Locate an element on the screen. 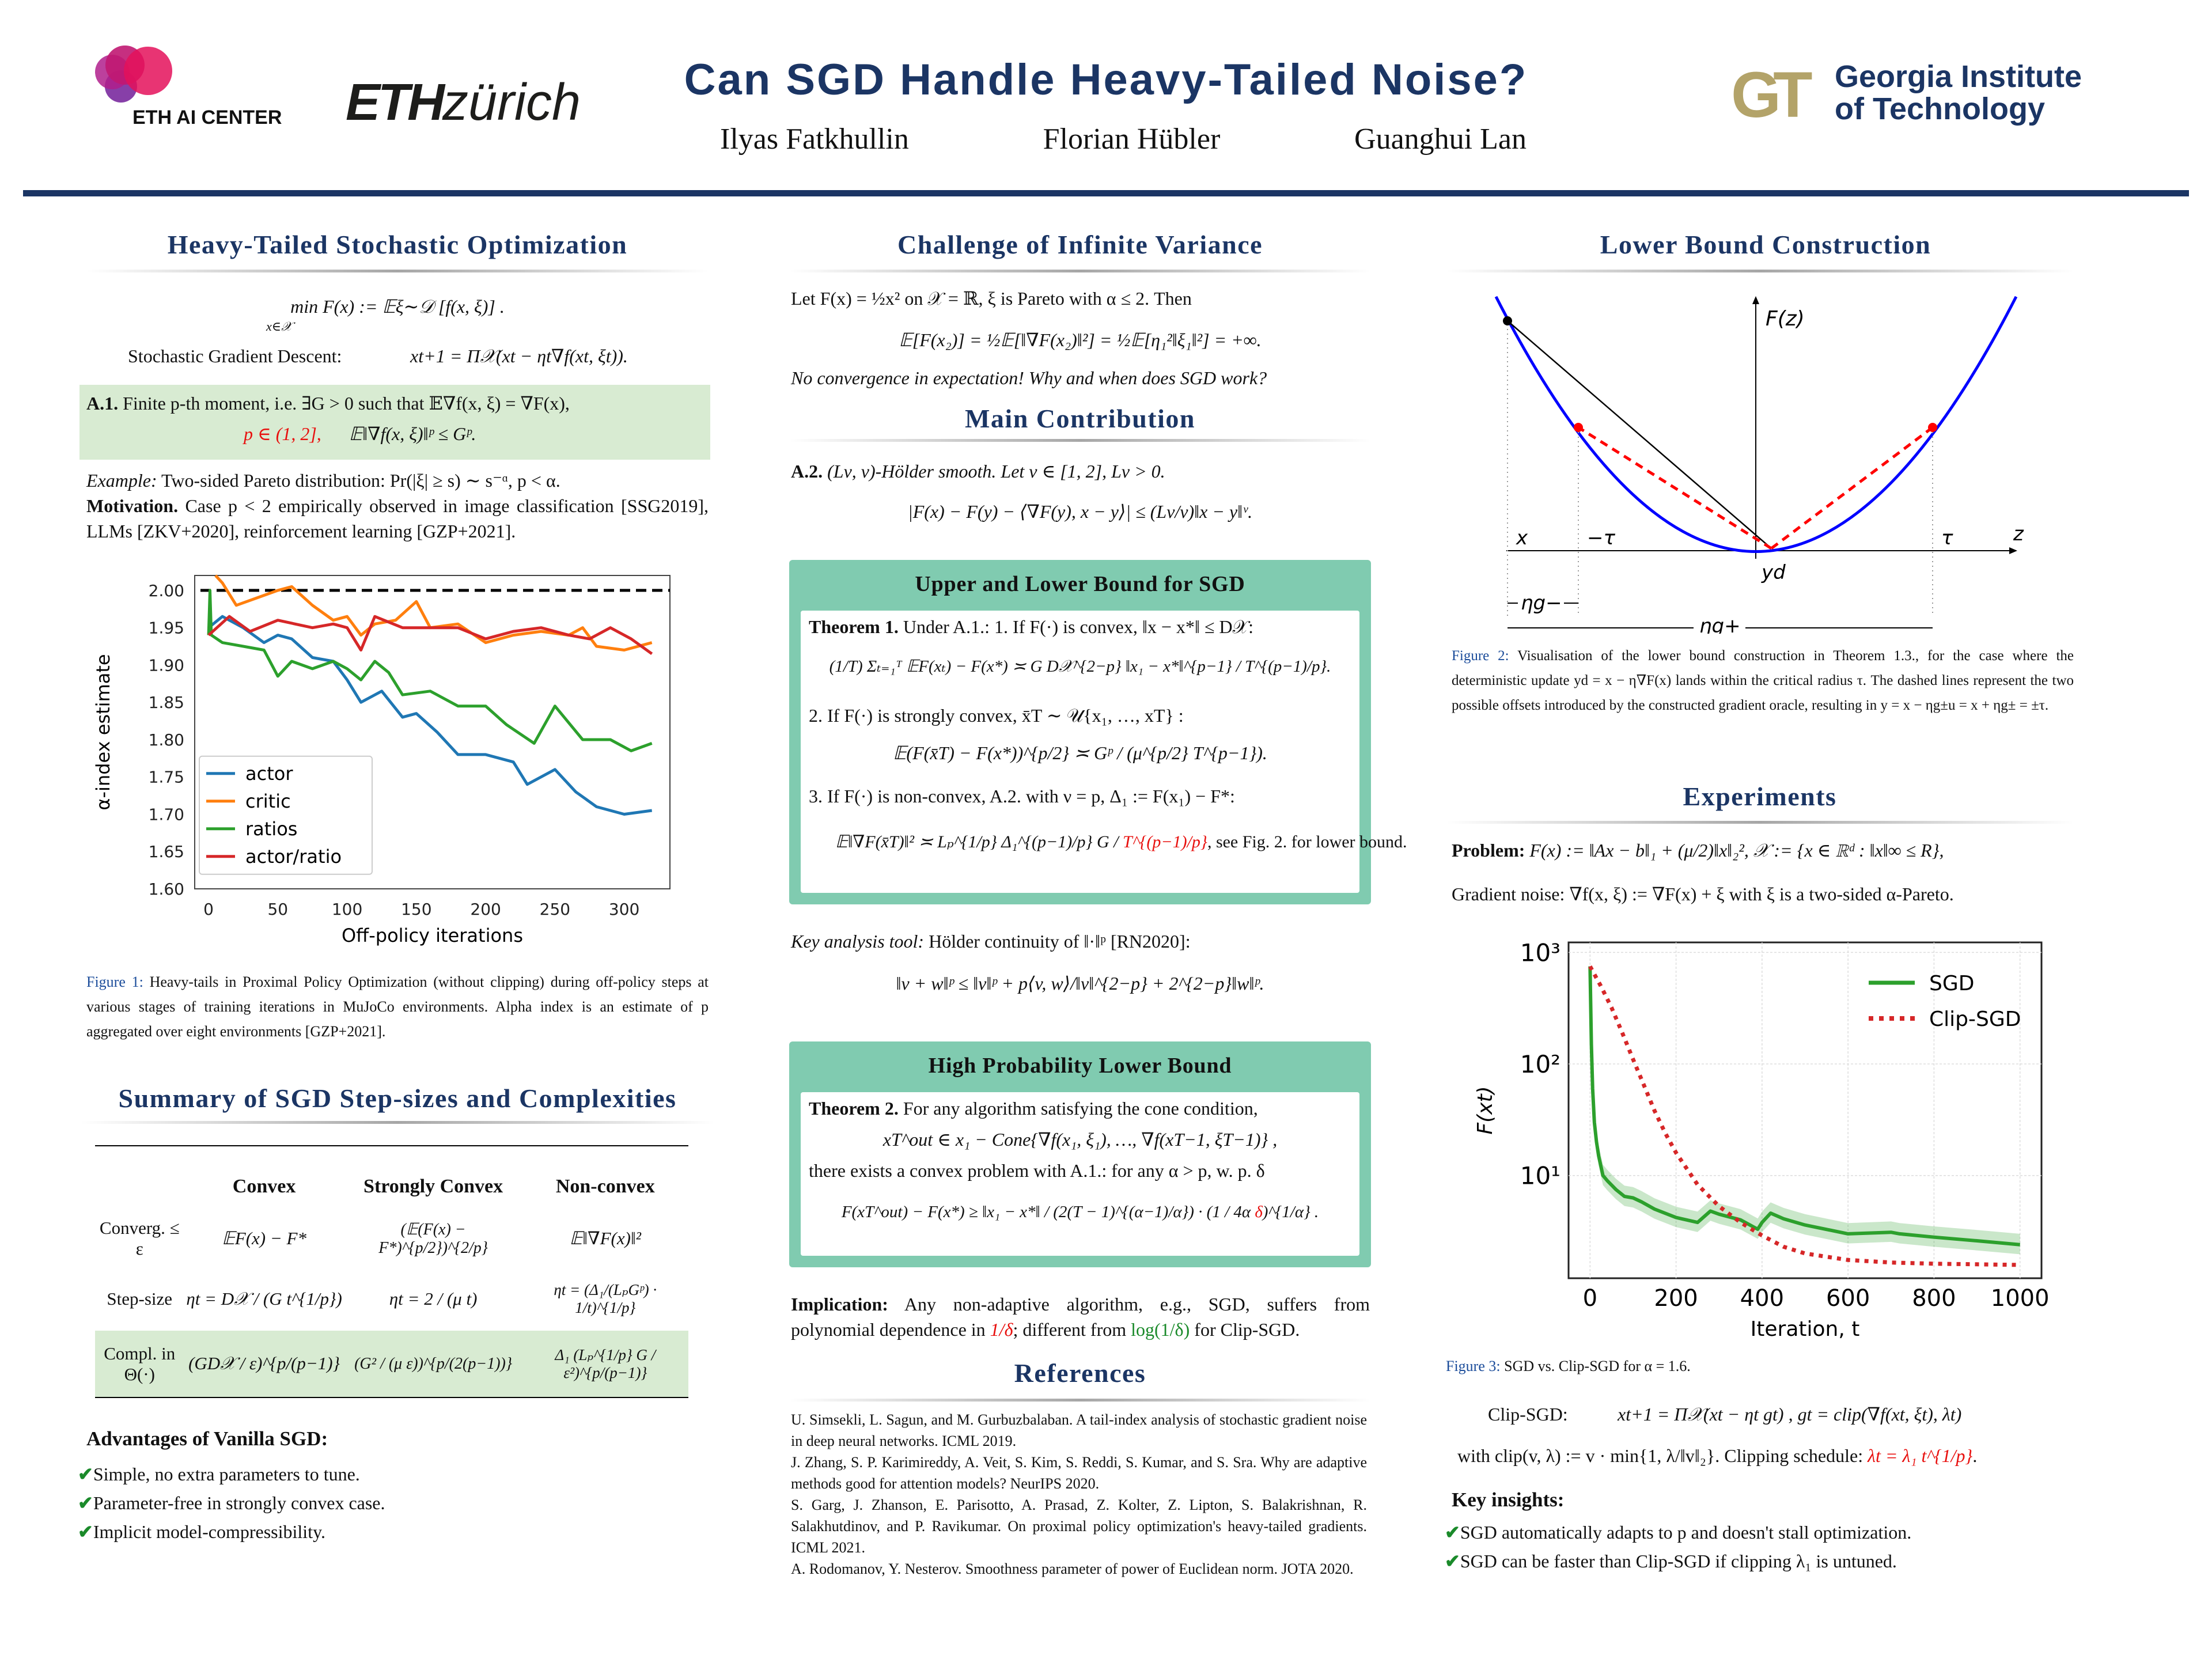 The image size is (2212, 1659). implication-body-2: ; different from is located at coordinates (1070, 1329).